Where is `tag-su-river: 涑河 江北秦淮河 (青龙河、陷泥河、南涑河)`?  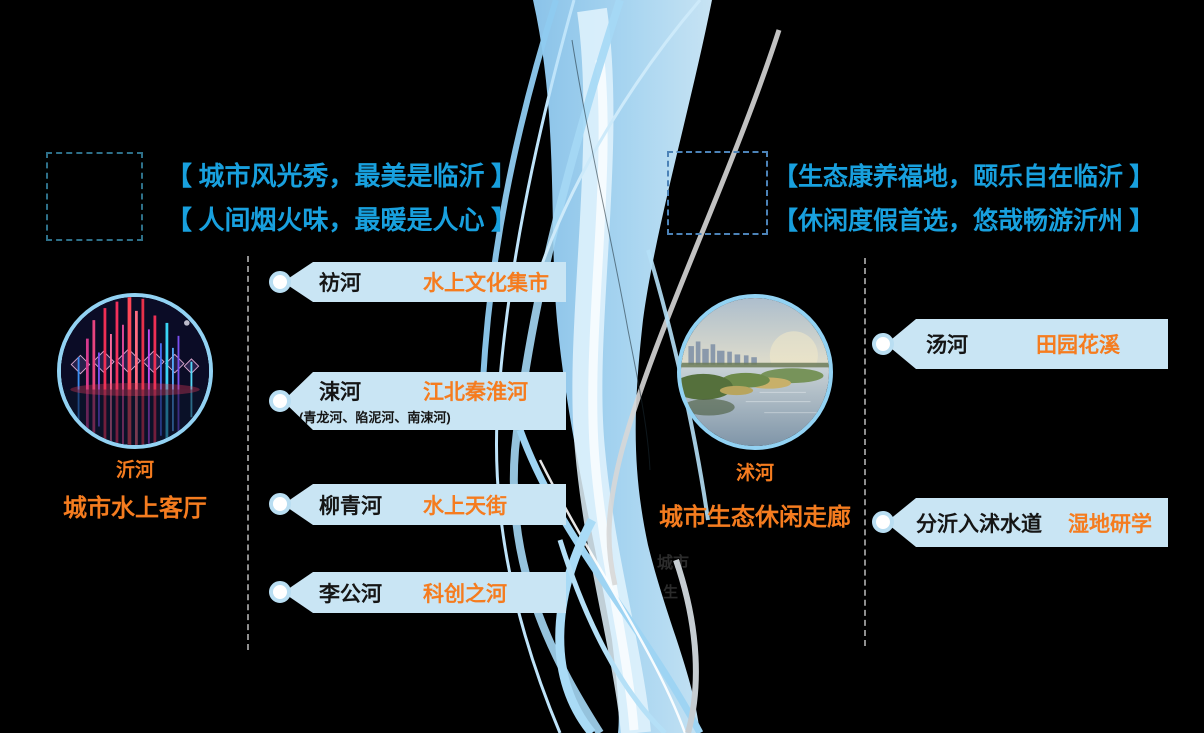
tag-su-river: 涑河 江北秦淮河 (青龙河、陷泥河、南涑河) is located at coordinates (424, 401).